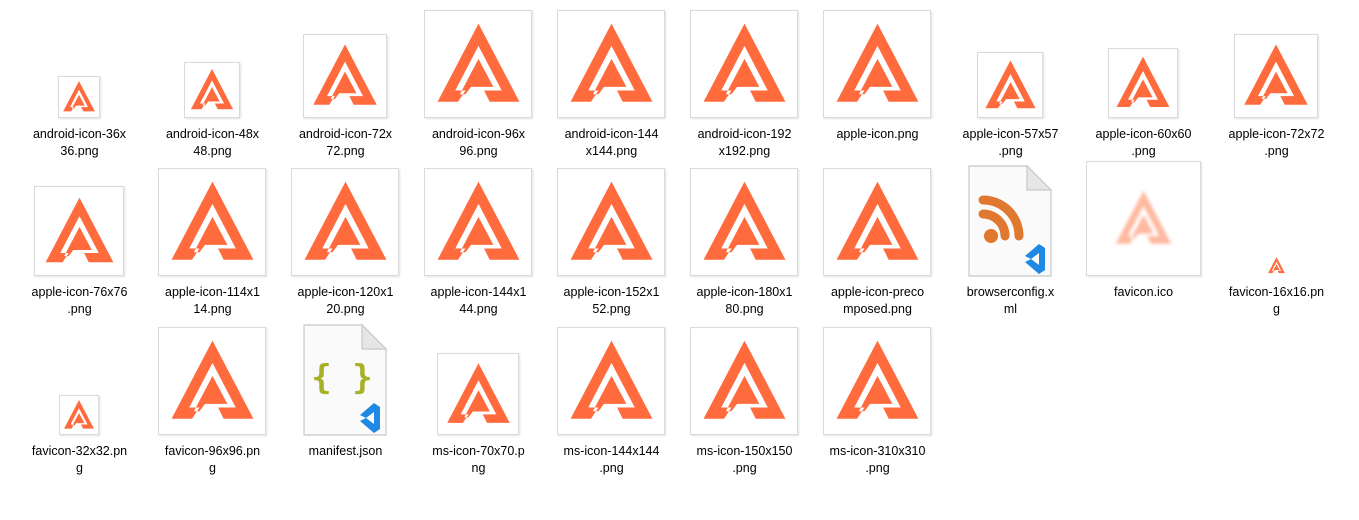 The image size is (1359, 520). I want to click on file-item: ms-icon-310x310 .png, so click(877, 404).